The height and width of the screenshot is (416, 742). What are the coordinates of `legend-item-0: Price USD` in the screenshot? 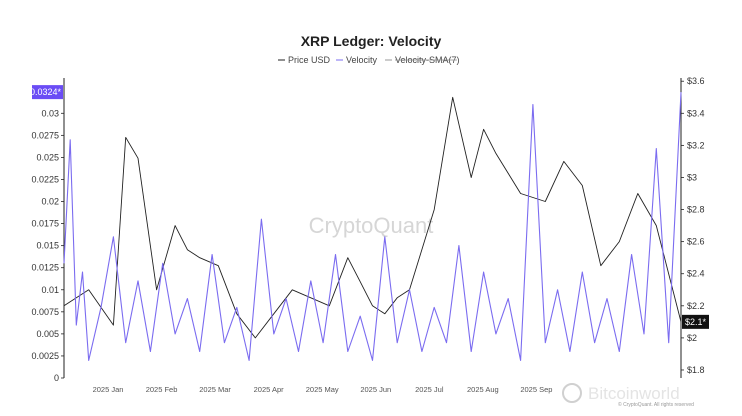 It's located at (304, 60).